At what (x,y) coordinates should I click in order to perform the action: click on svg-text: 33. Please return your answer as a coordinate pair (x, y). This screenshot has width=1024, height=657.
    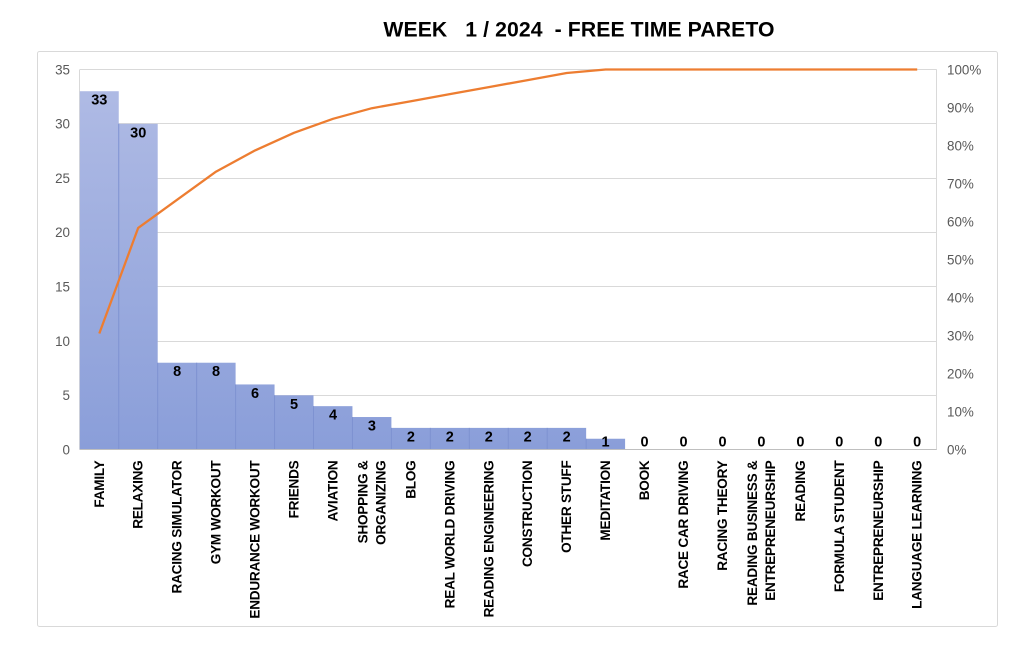
    Looking at the image, I should click on (99, 101).